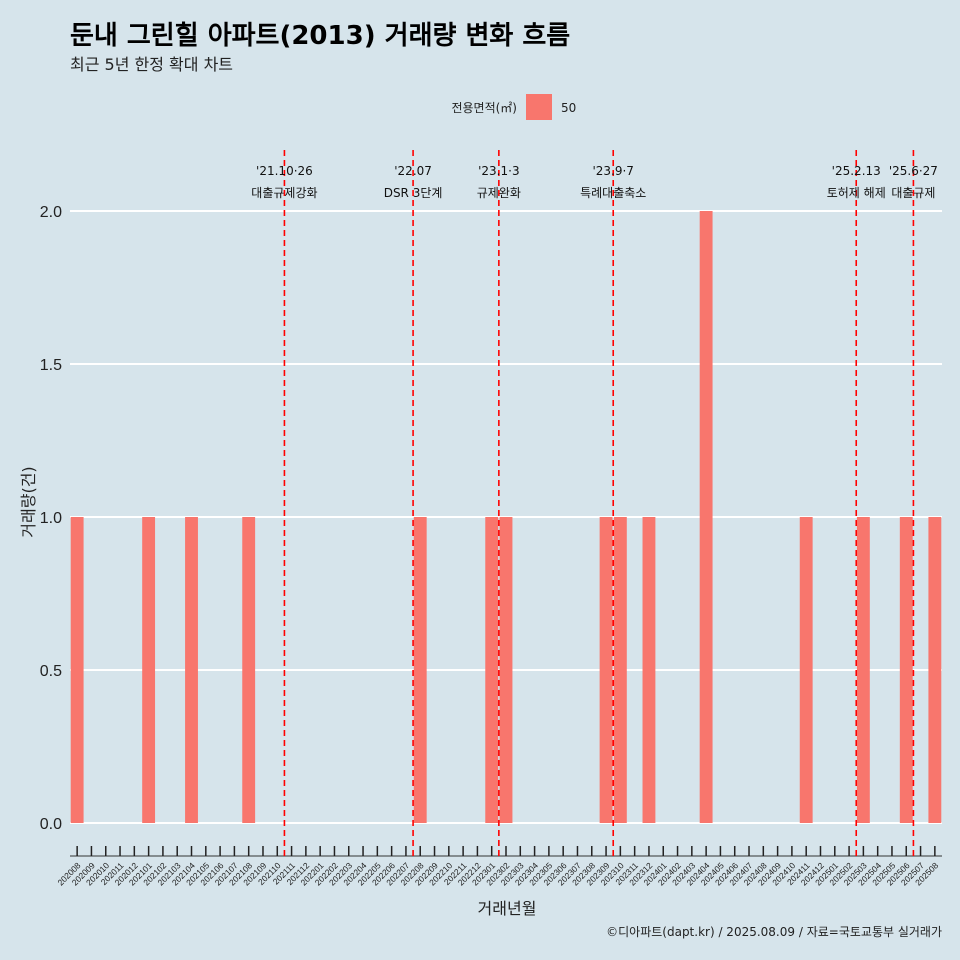 The width and height of the screenshot is (960, 960). I want to click on annotation-label: DSR 3단계, so click(413, 193).